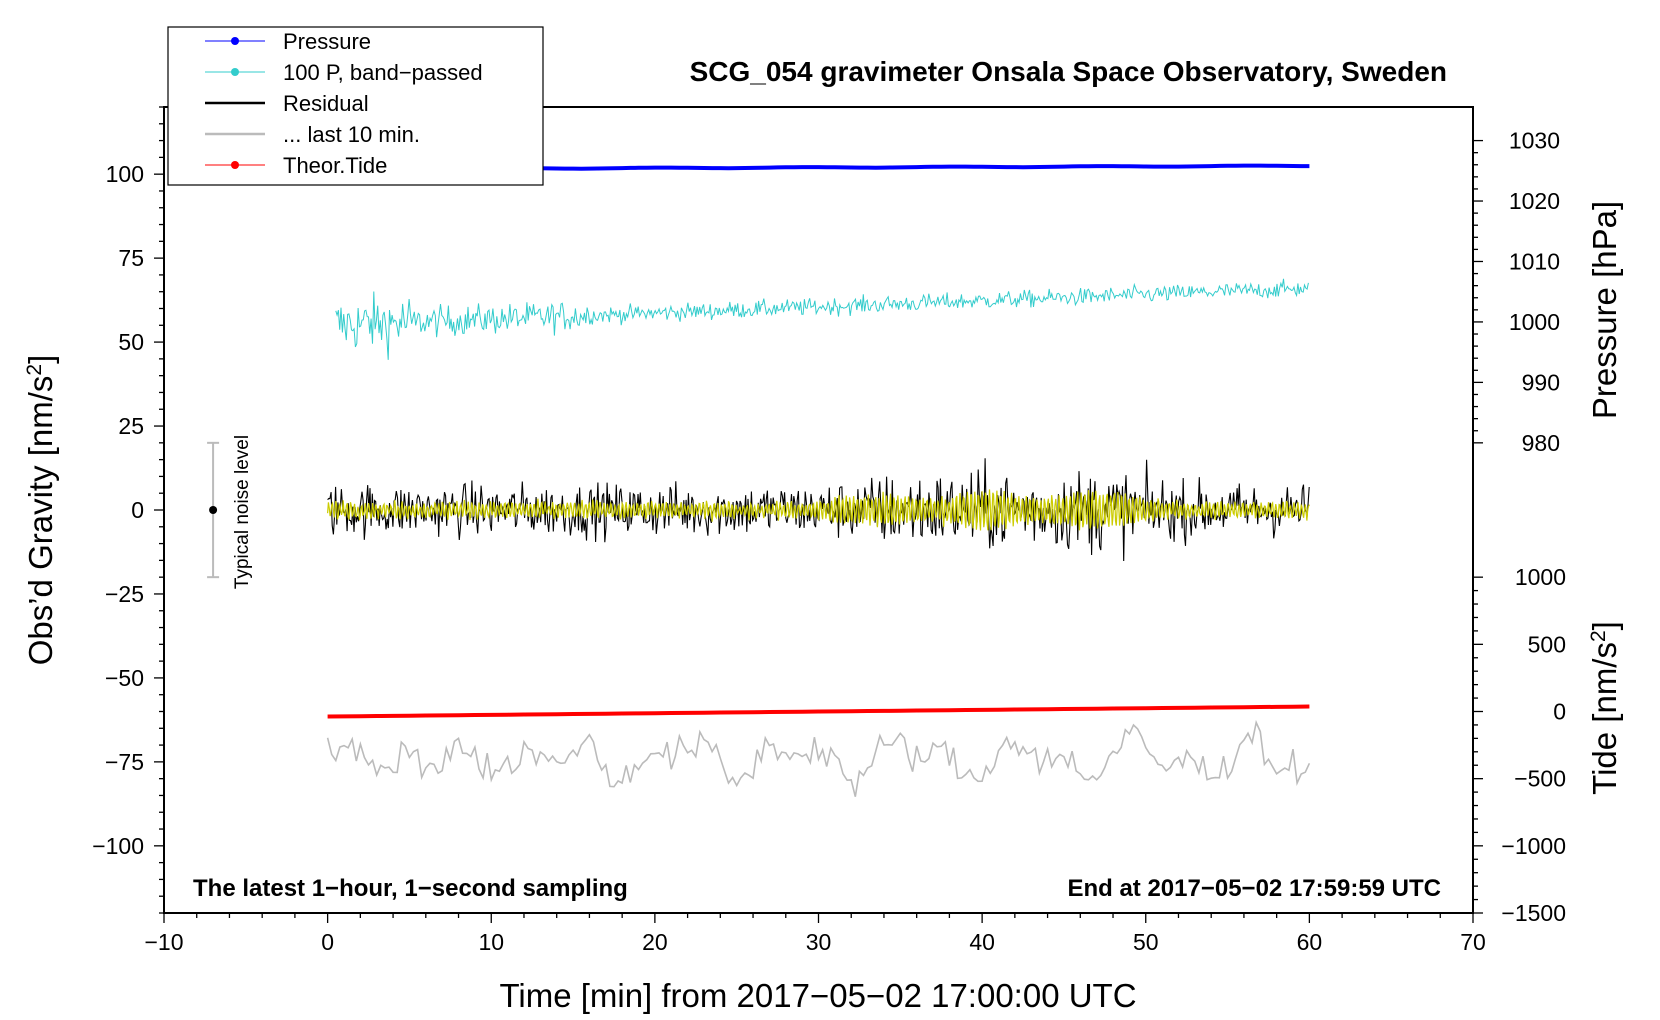  Describe the element at coordinates (242, 512) in the screenshot. I see `noise-level-label: Typical noise level` at that location.